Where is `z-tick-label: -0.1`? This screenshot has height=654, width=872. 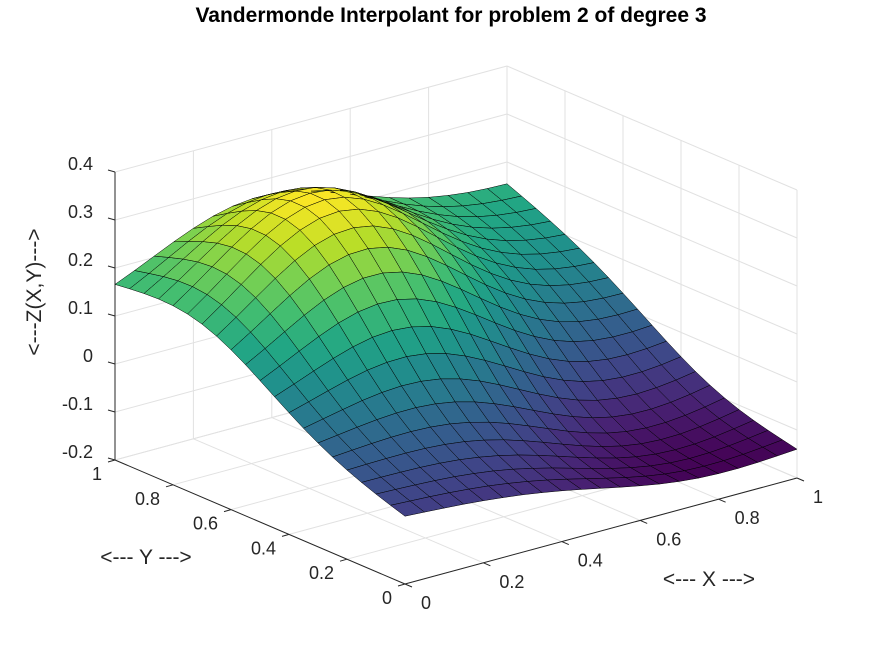 z-tick-label: -0.1 is located at coordinates (77, 404).